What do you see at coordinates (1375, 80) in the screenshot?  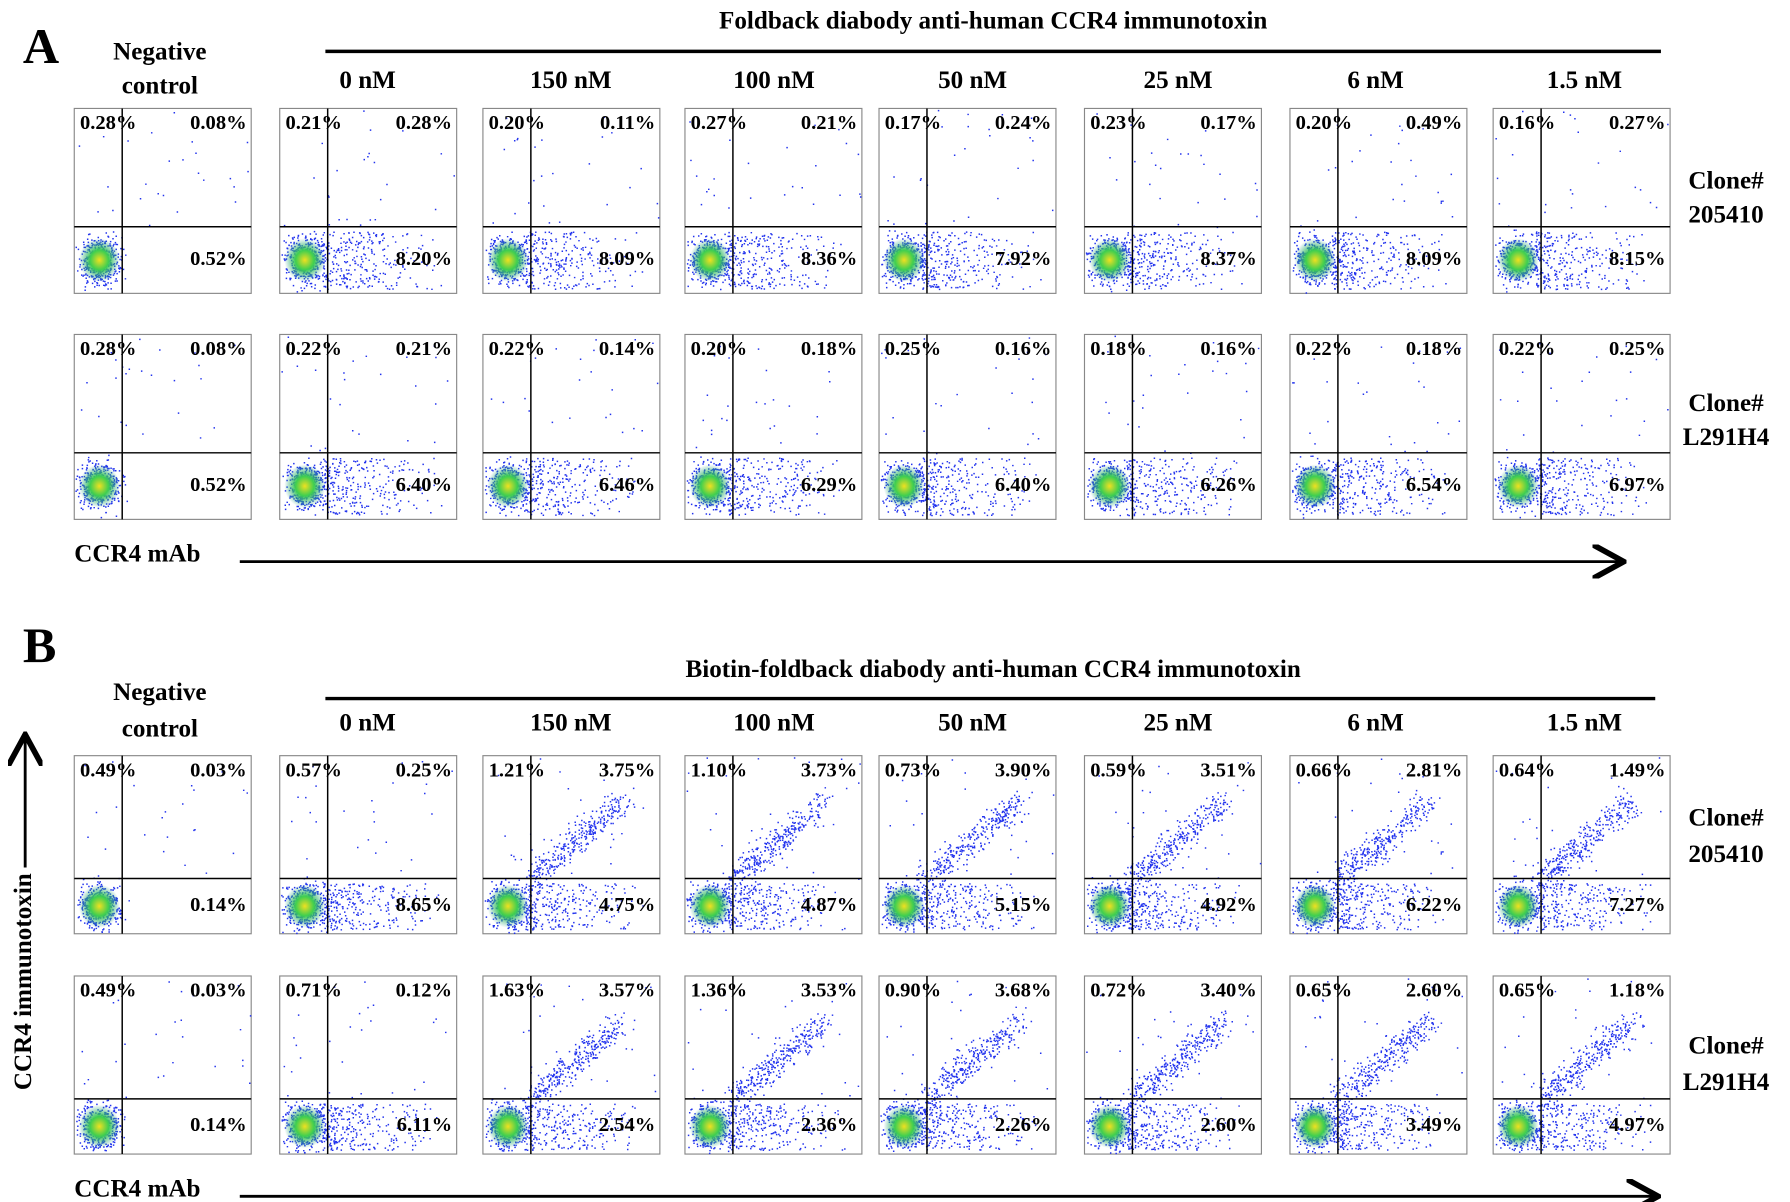 I see `column-header: 6 nM` at bounding box center [1375, 80].